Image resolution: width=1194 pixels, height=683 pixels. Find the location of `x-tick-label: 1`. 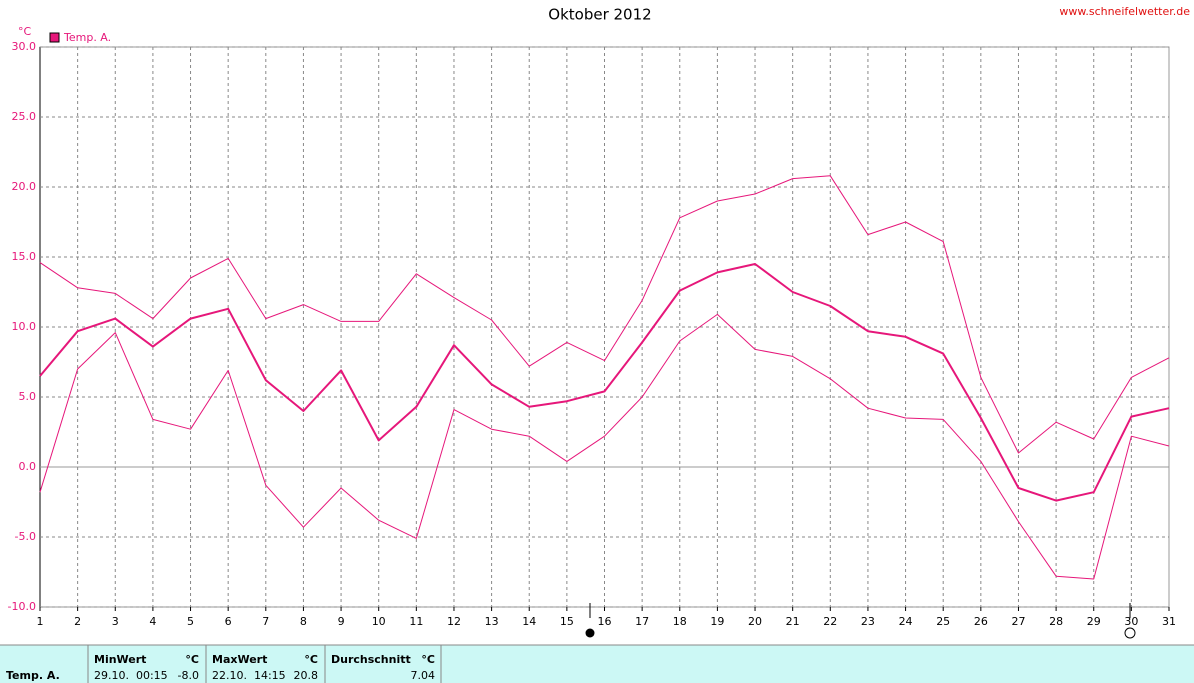

x-tick-label: 1 is located at coordinates (40, 621).